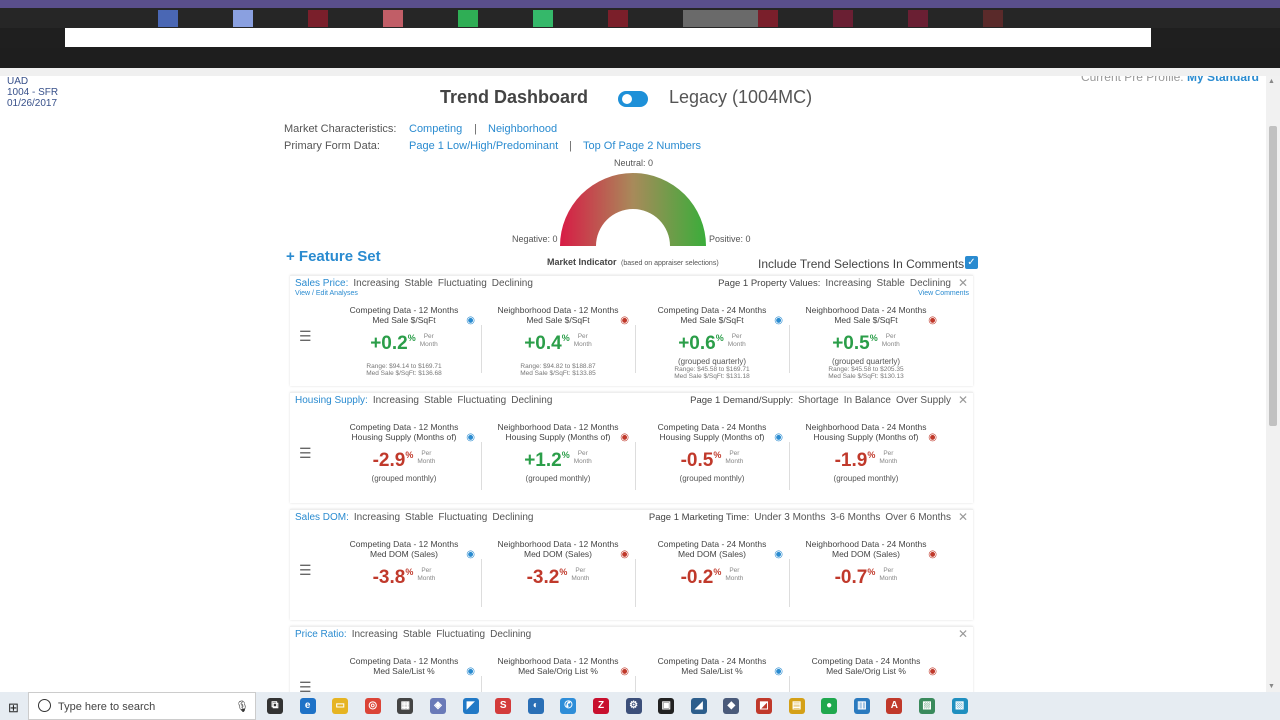 This screenshot has height=720, width=1280. What do you see at coordinates (326, 293) in the screenshot?
I see `view-edit-analyses-link: View / Edit Analyses` at bounding box center [326, 293].